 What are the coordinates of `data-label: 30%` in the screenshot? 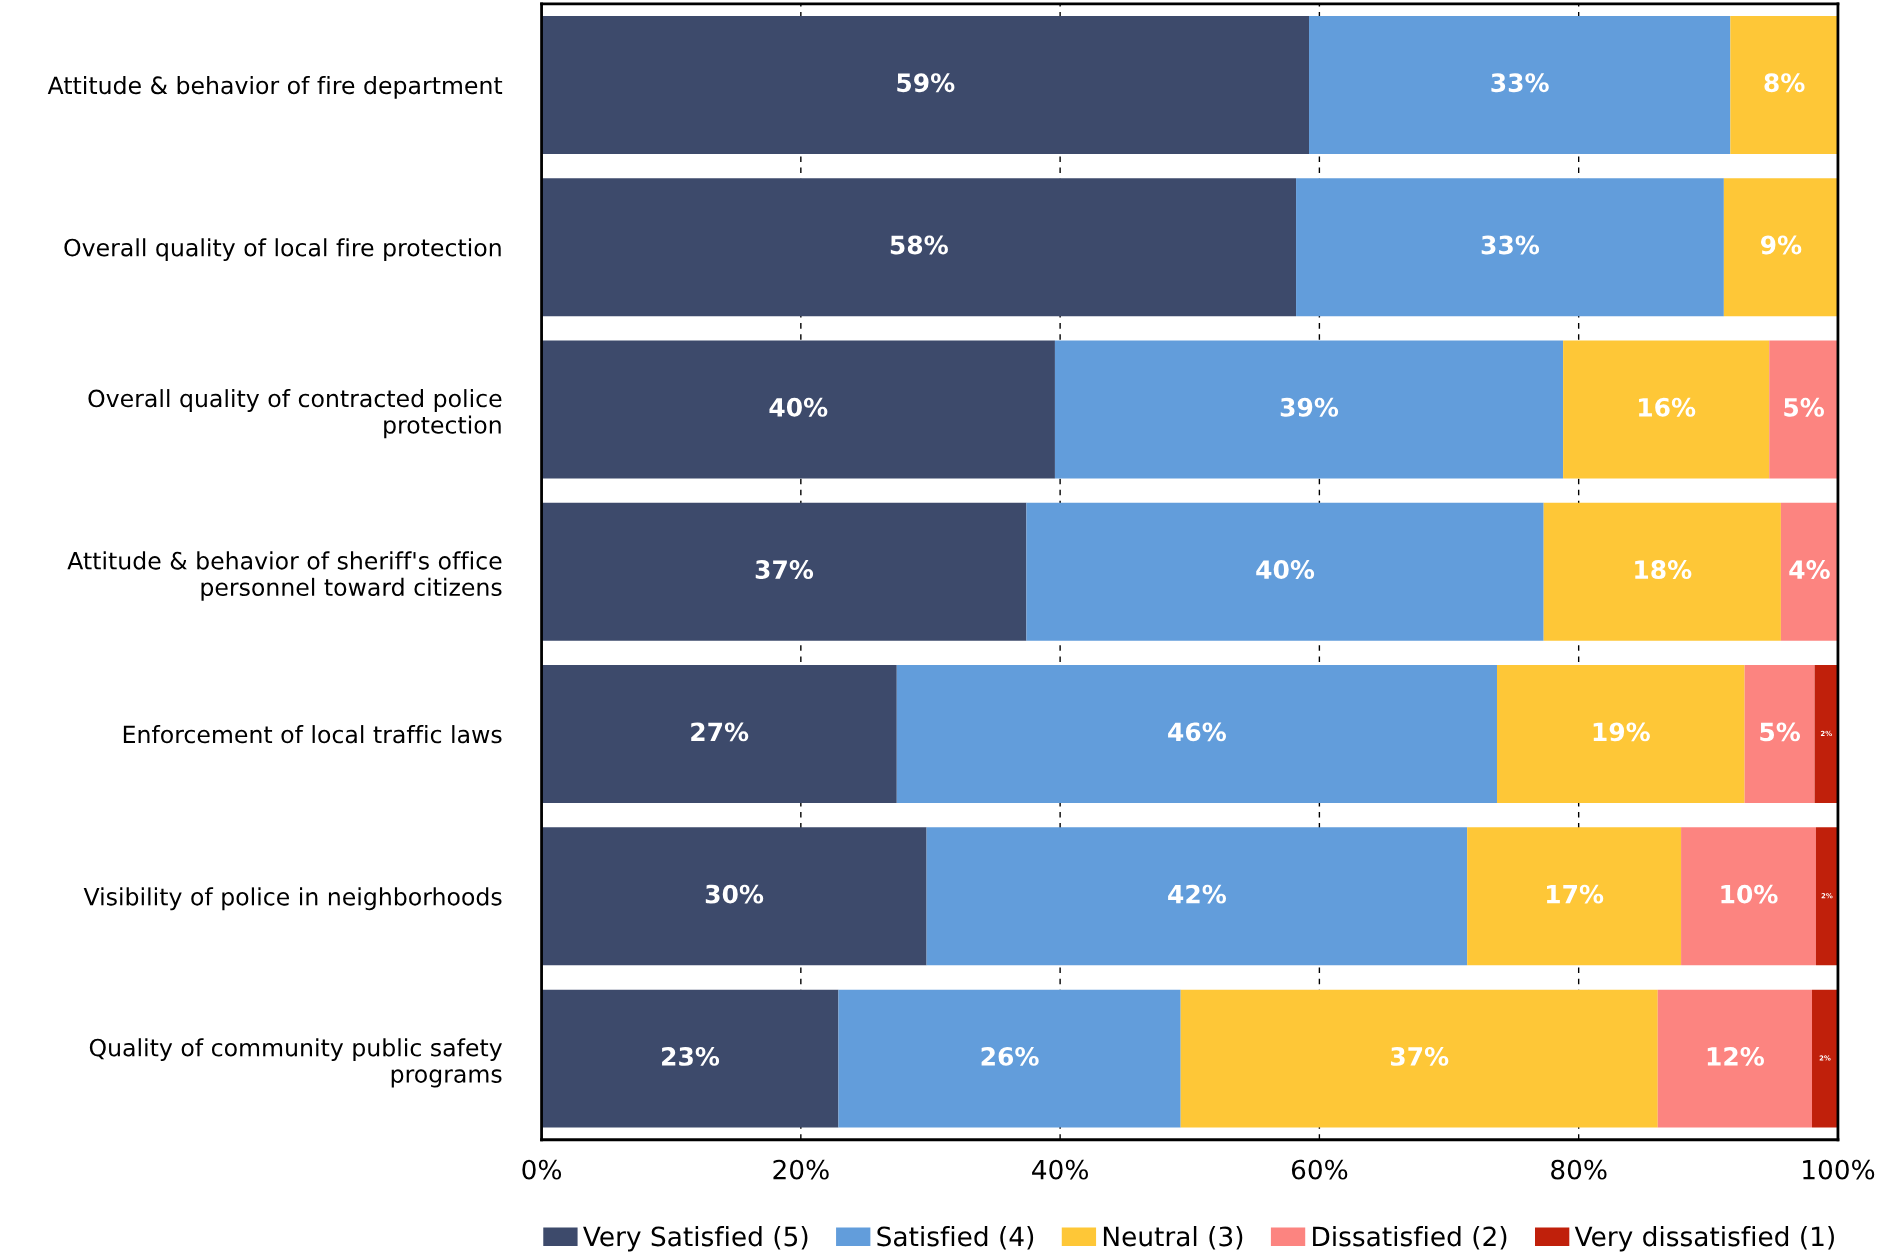 It's located at (734, 894).